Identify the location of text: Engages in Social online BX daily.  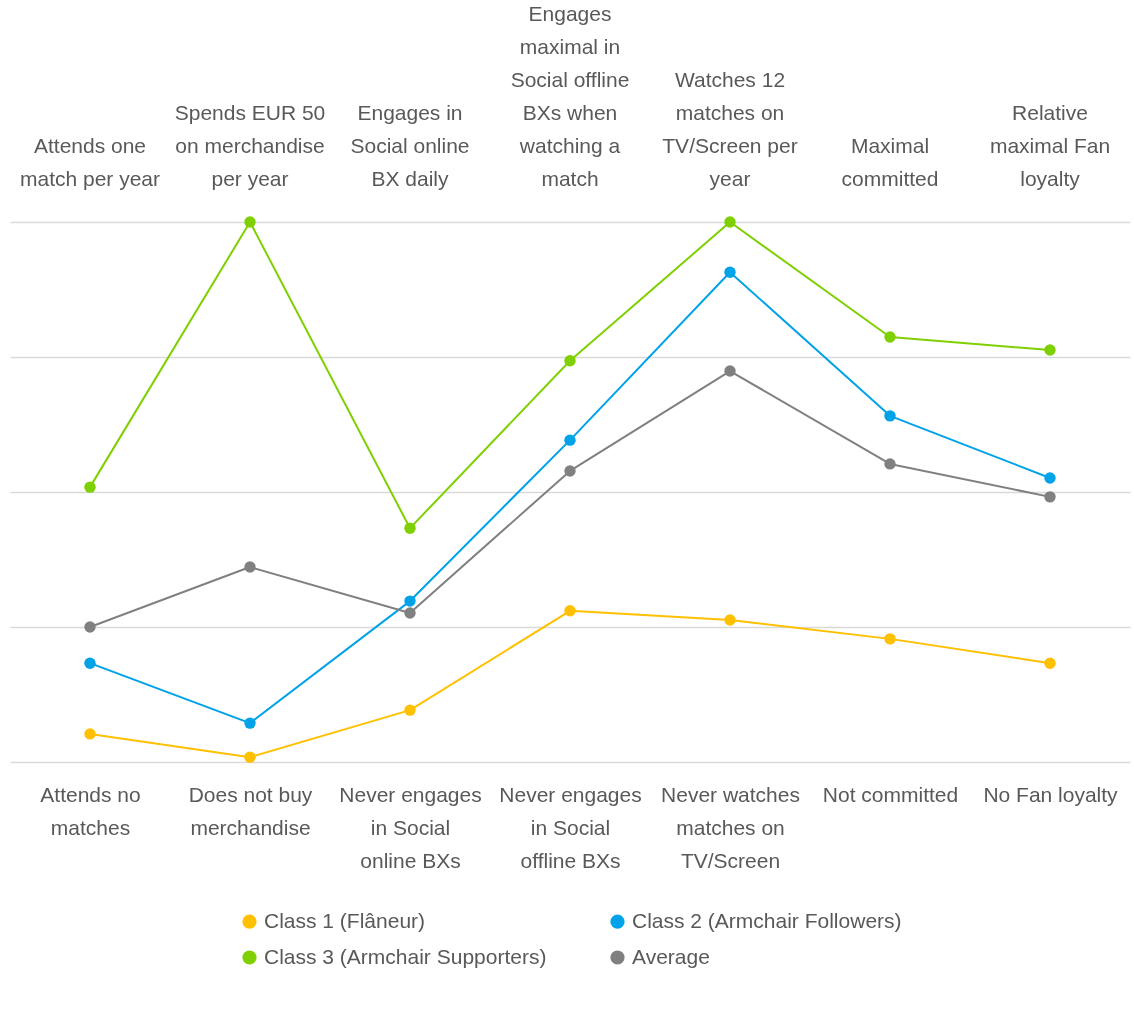
(410, 145).